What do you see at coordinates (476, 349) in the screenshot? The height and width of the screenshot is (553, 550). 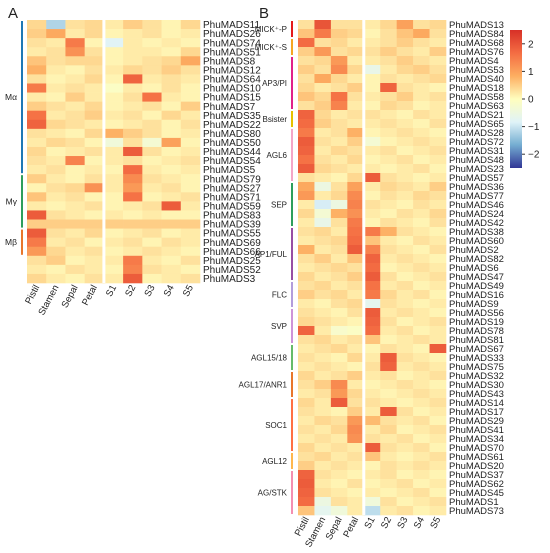 I see `row-label: PhuMADS67` at bounding box center [476, 349].